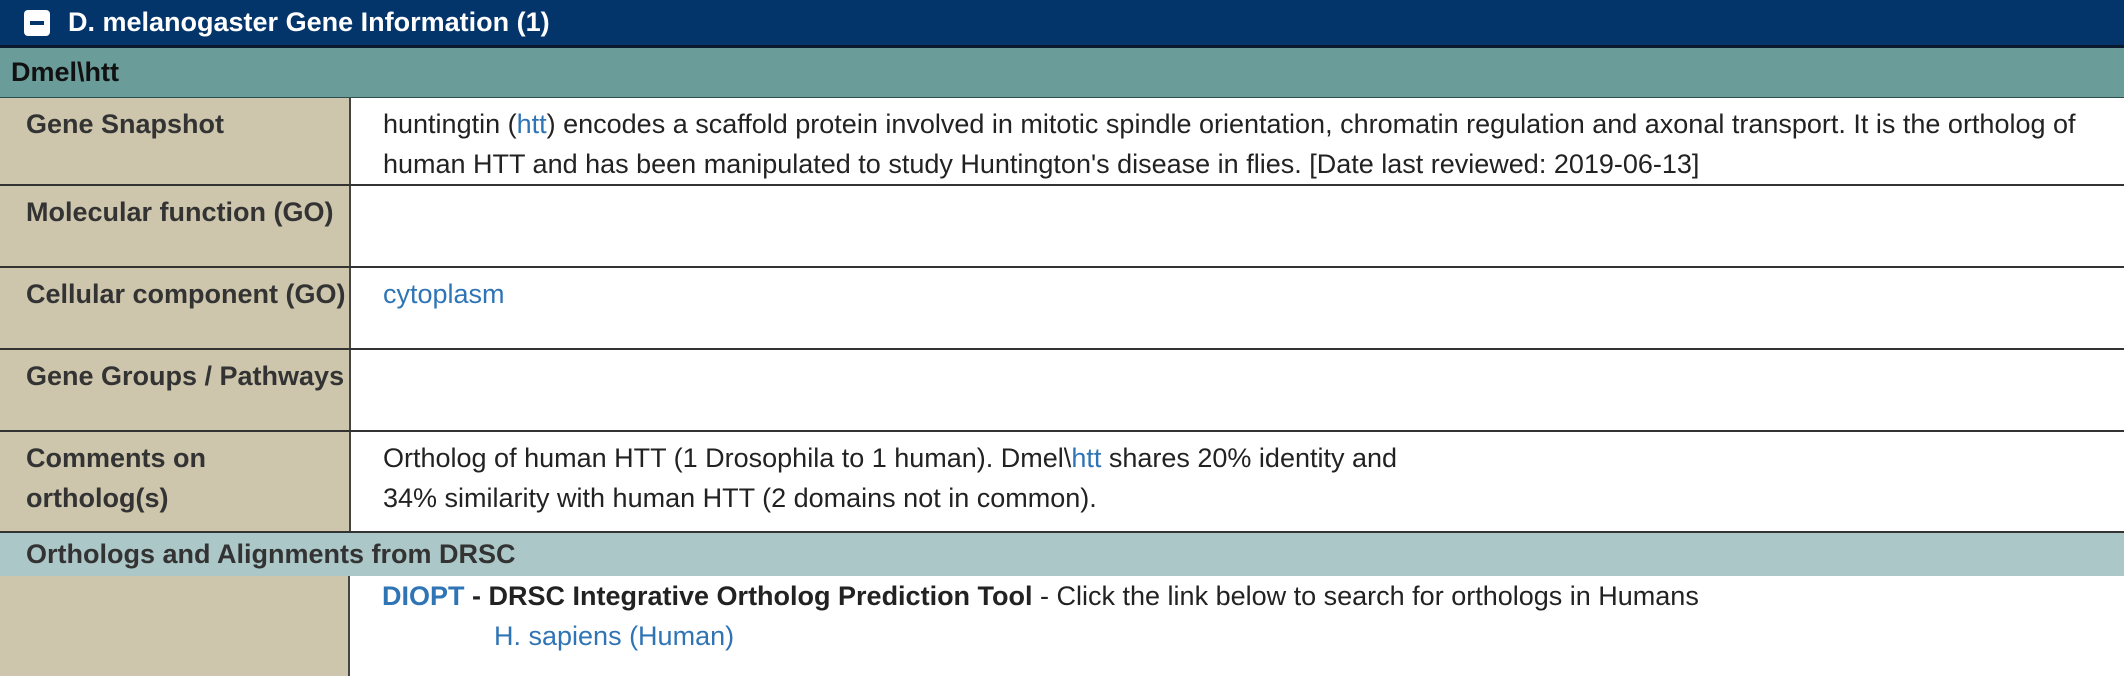 The width and height of the screenshot is (2124, 676). Describe the element at coordinates (1062, 24) in the screenshot. I see `section-header: D. melanogaster Gene Information (1)` at that location.